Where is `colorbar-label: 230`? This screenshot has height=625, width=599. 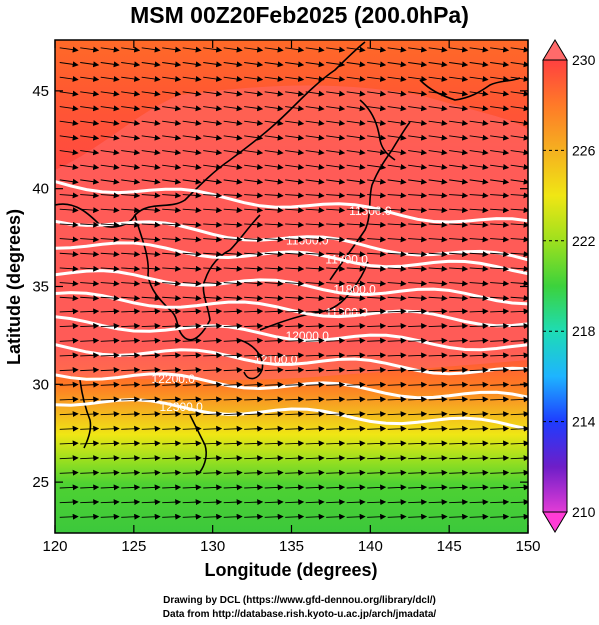
colorbar-label: 230 is located at coordinates (584, 60).